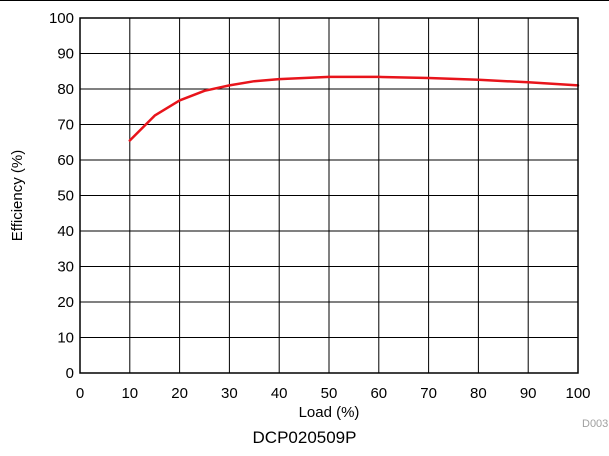  I want to click on series-layer, so click(354, 108).